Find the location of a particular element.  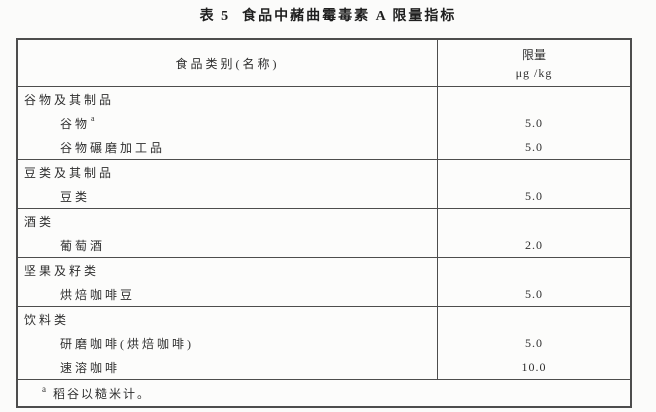

category-row: 谷物及其制品 is located at coordinates (69, 99).